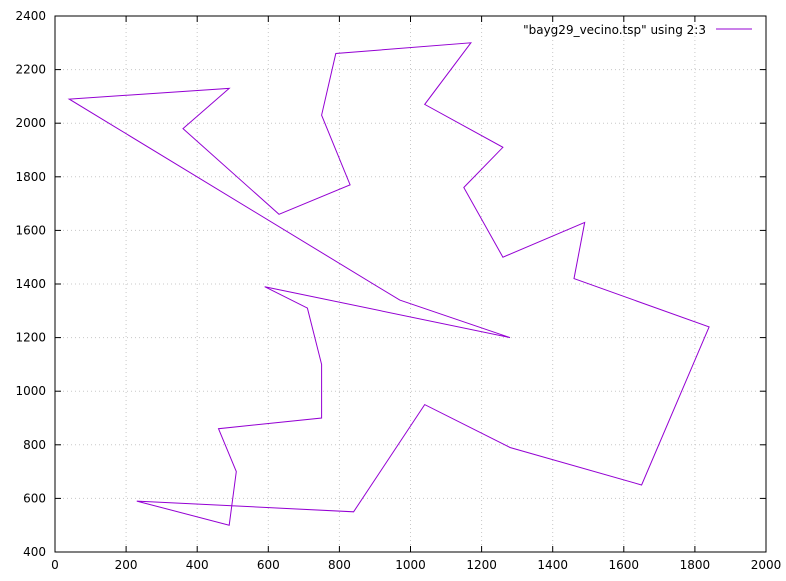 The image size is (786, 581). Describe the element at coordinates (55, 565) in the screenshot. I see `x-tick-label: 0` at that location.